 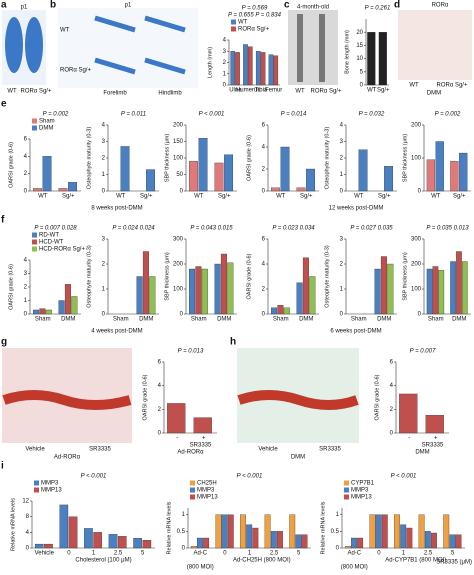 What do you see at coordinates (262, 561) in the screenshot?
I see `x-axis-label: Ad-CH25H (800 MOI)` at bounding box center [262, 561].